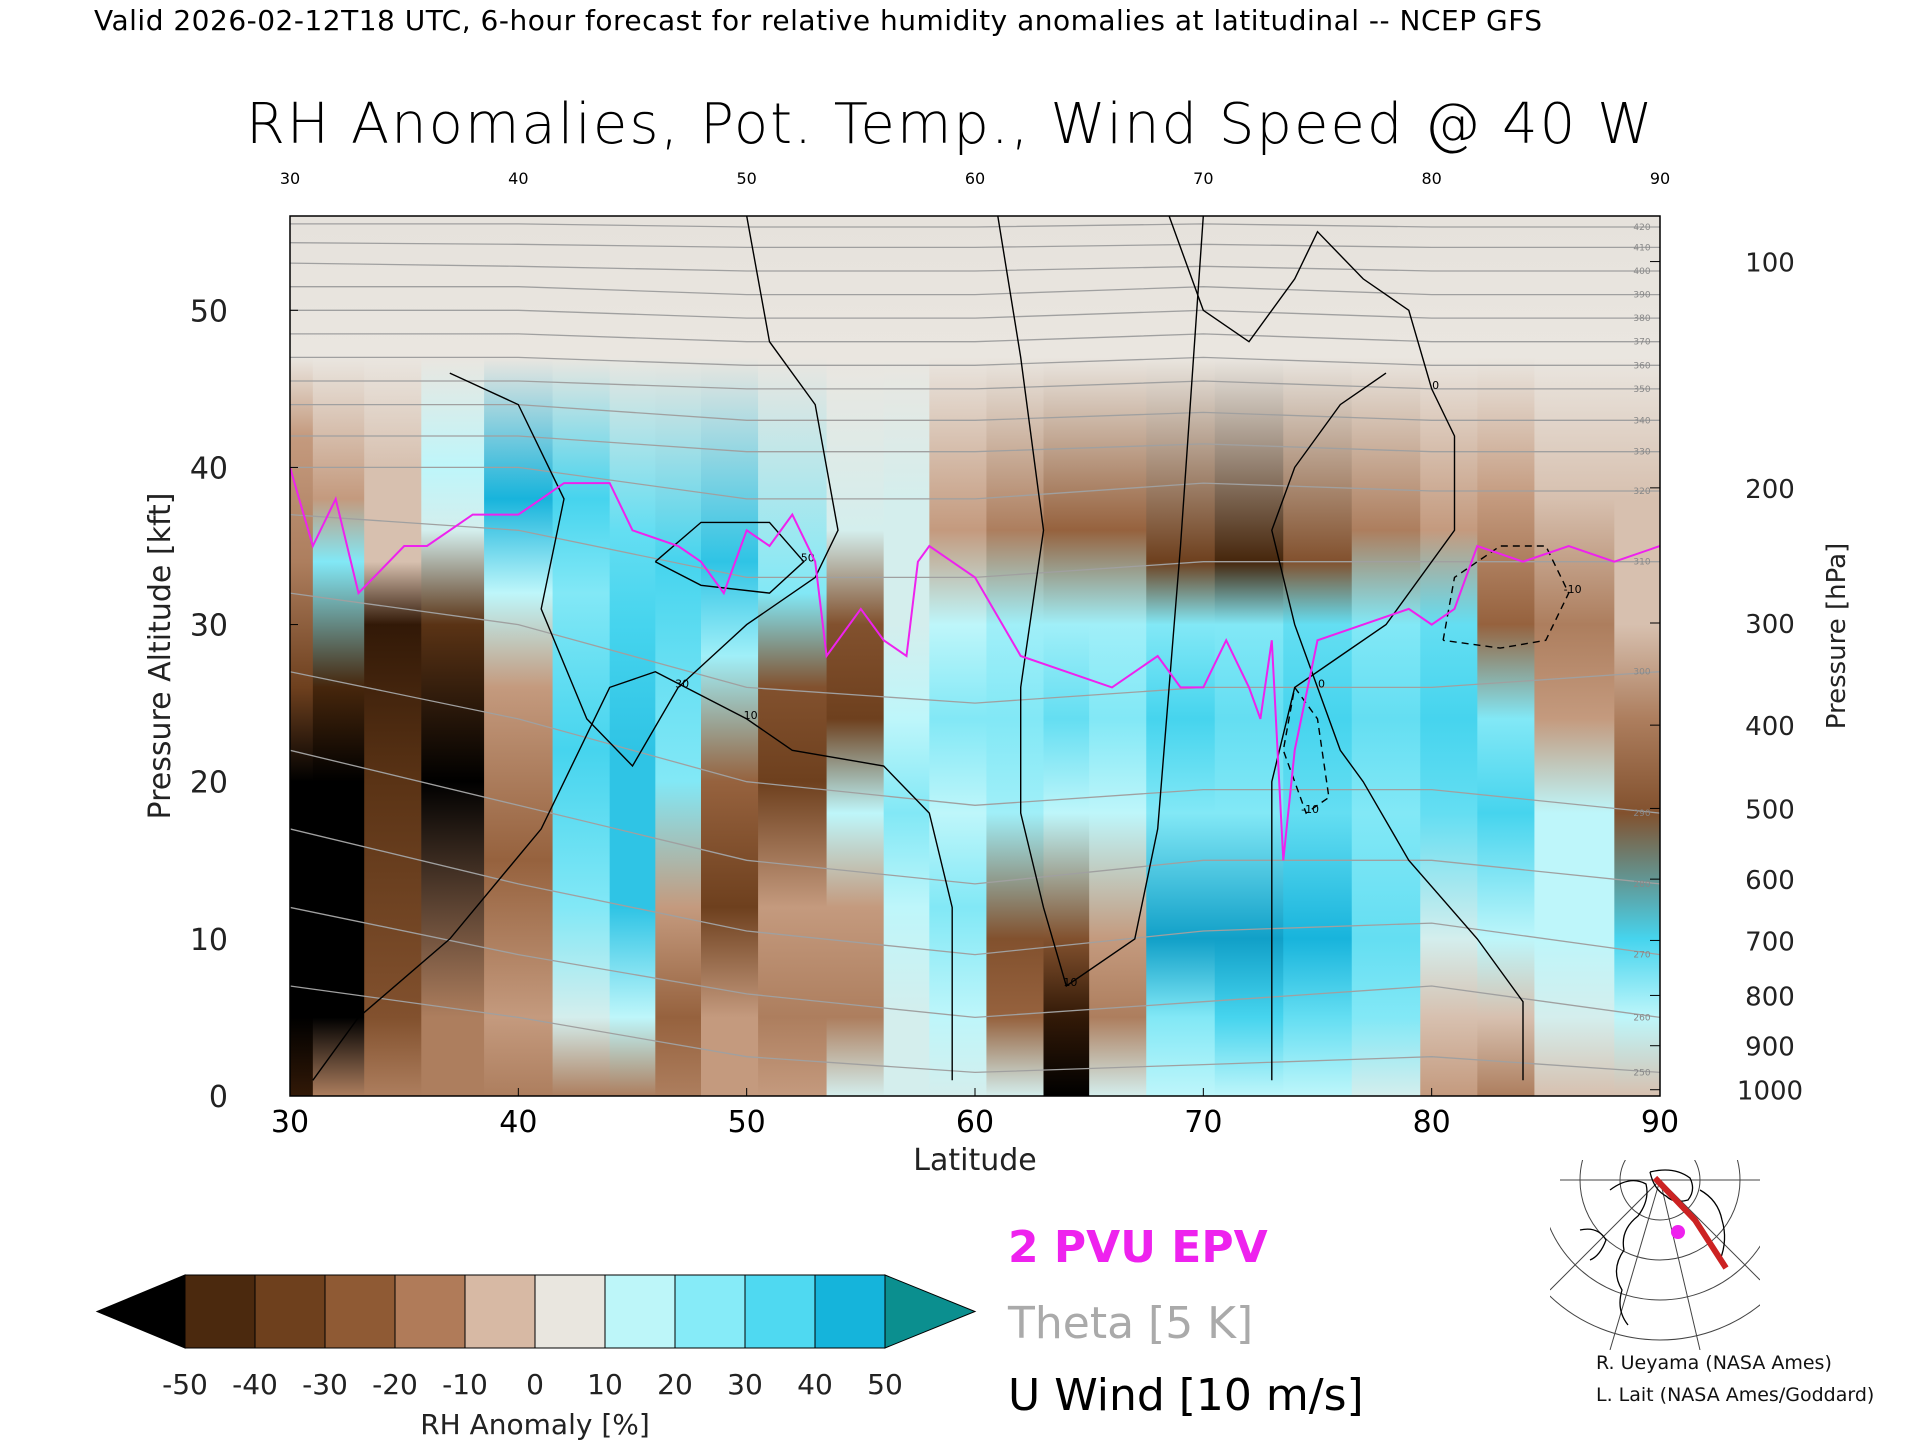  What do you see at coordinates (1641, 1018) in the screenshot?
I see `theta-contour-label: 260` at bounding box center [1641, 1018].